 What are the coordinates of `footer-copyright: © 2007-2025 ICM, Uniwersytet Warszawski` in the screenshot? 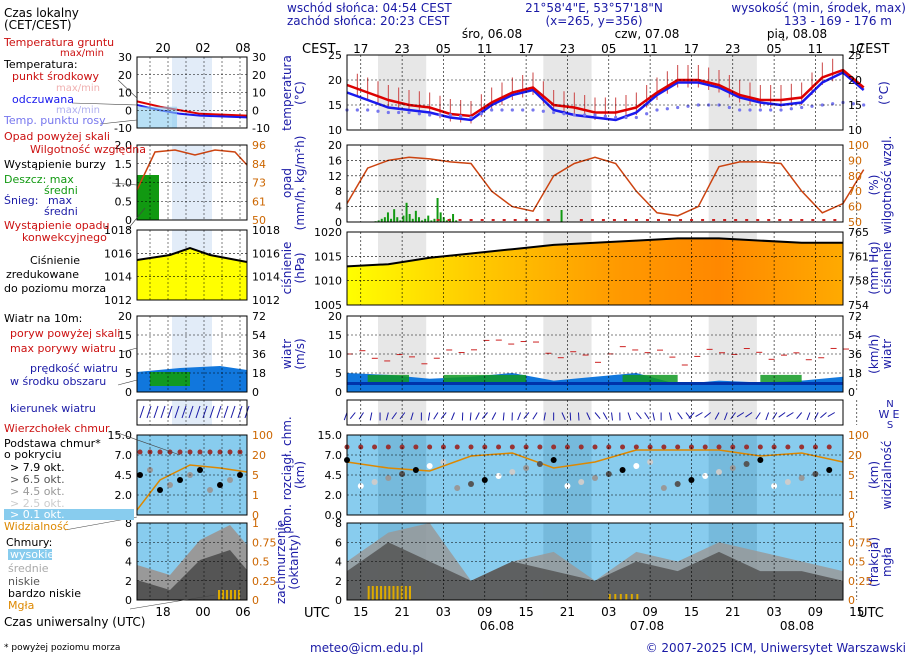 It's located at (776, 648).